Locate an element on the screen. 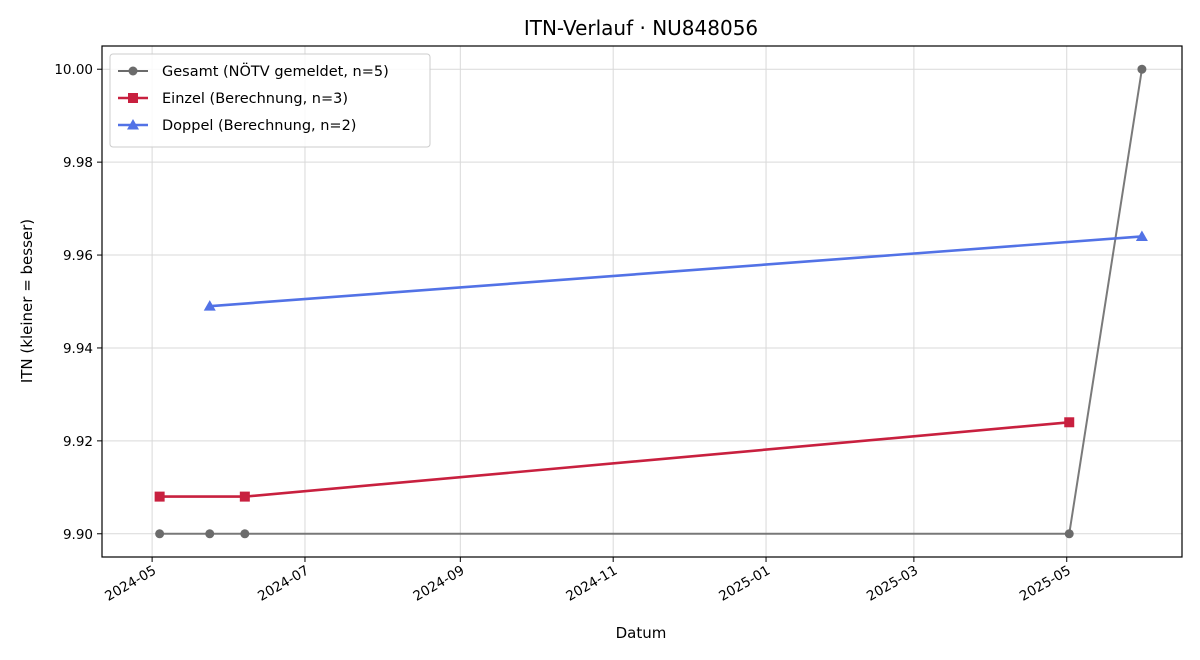 This screenshot has height=660, width=1200. y-tick-label: 9.92 is located at coordinates (78, 442).